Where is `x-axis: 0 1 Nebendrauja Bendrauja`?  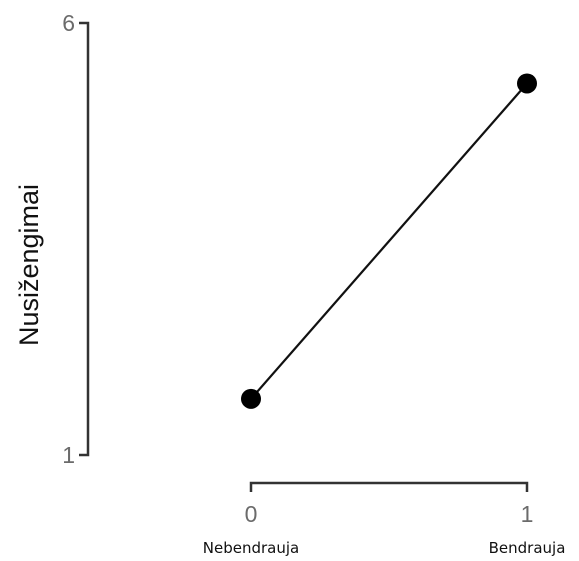
x-axis: 0 1 Nebendrauja Bendrauja is located at coordinates (384, 519).